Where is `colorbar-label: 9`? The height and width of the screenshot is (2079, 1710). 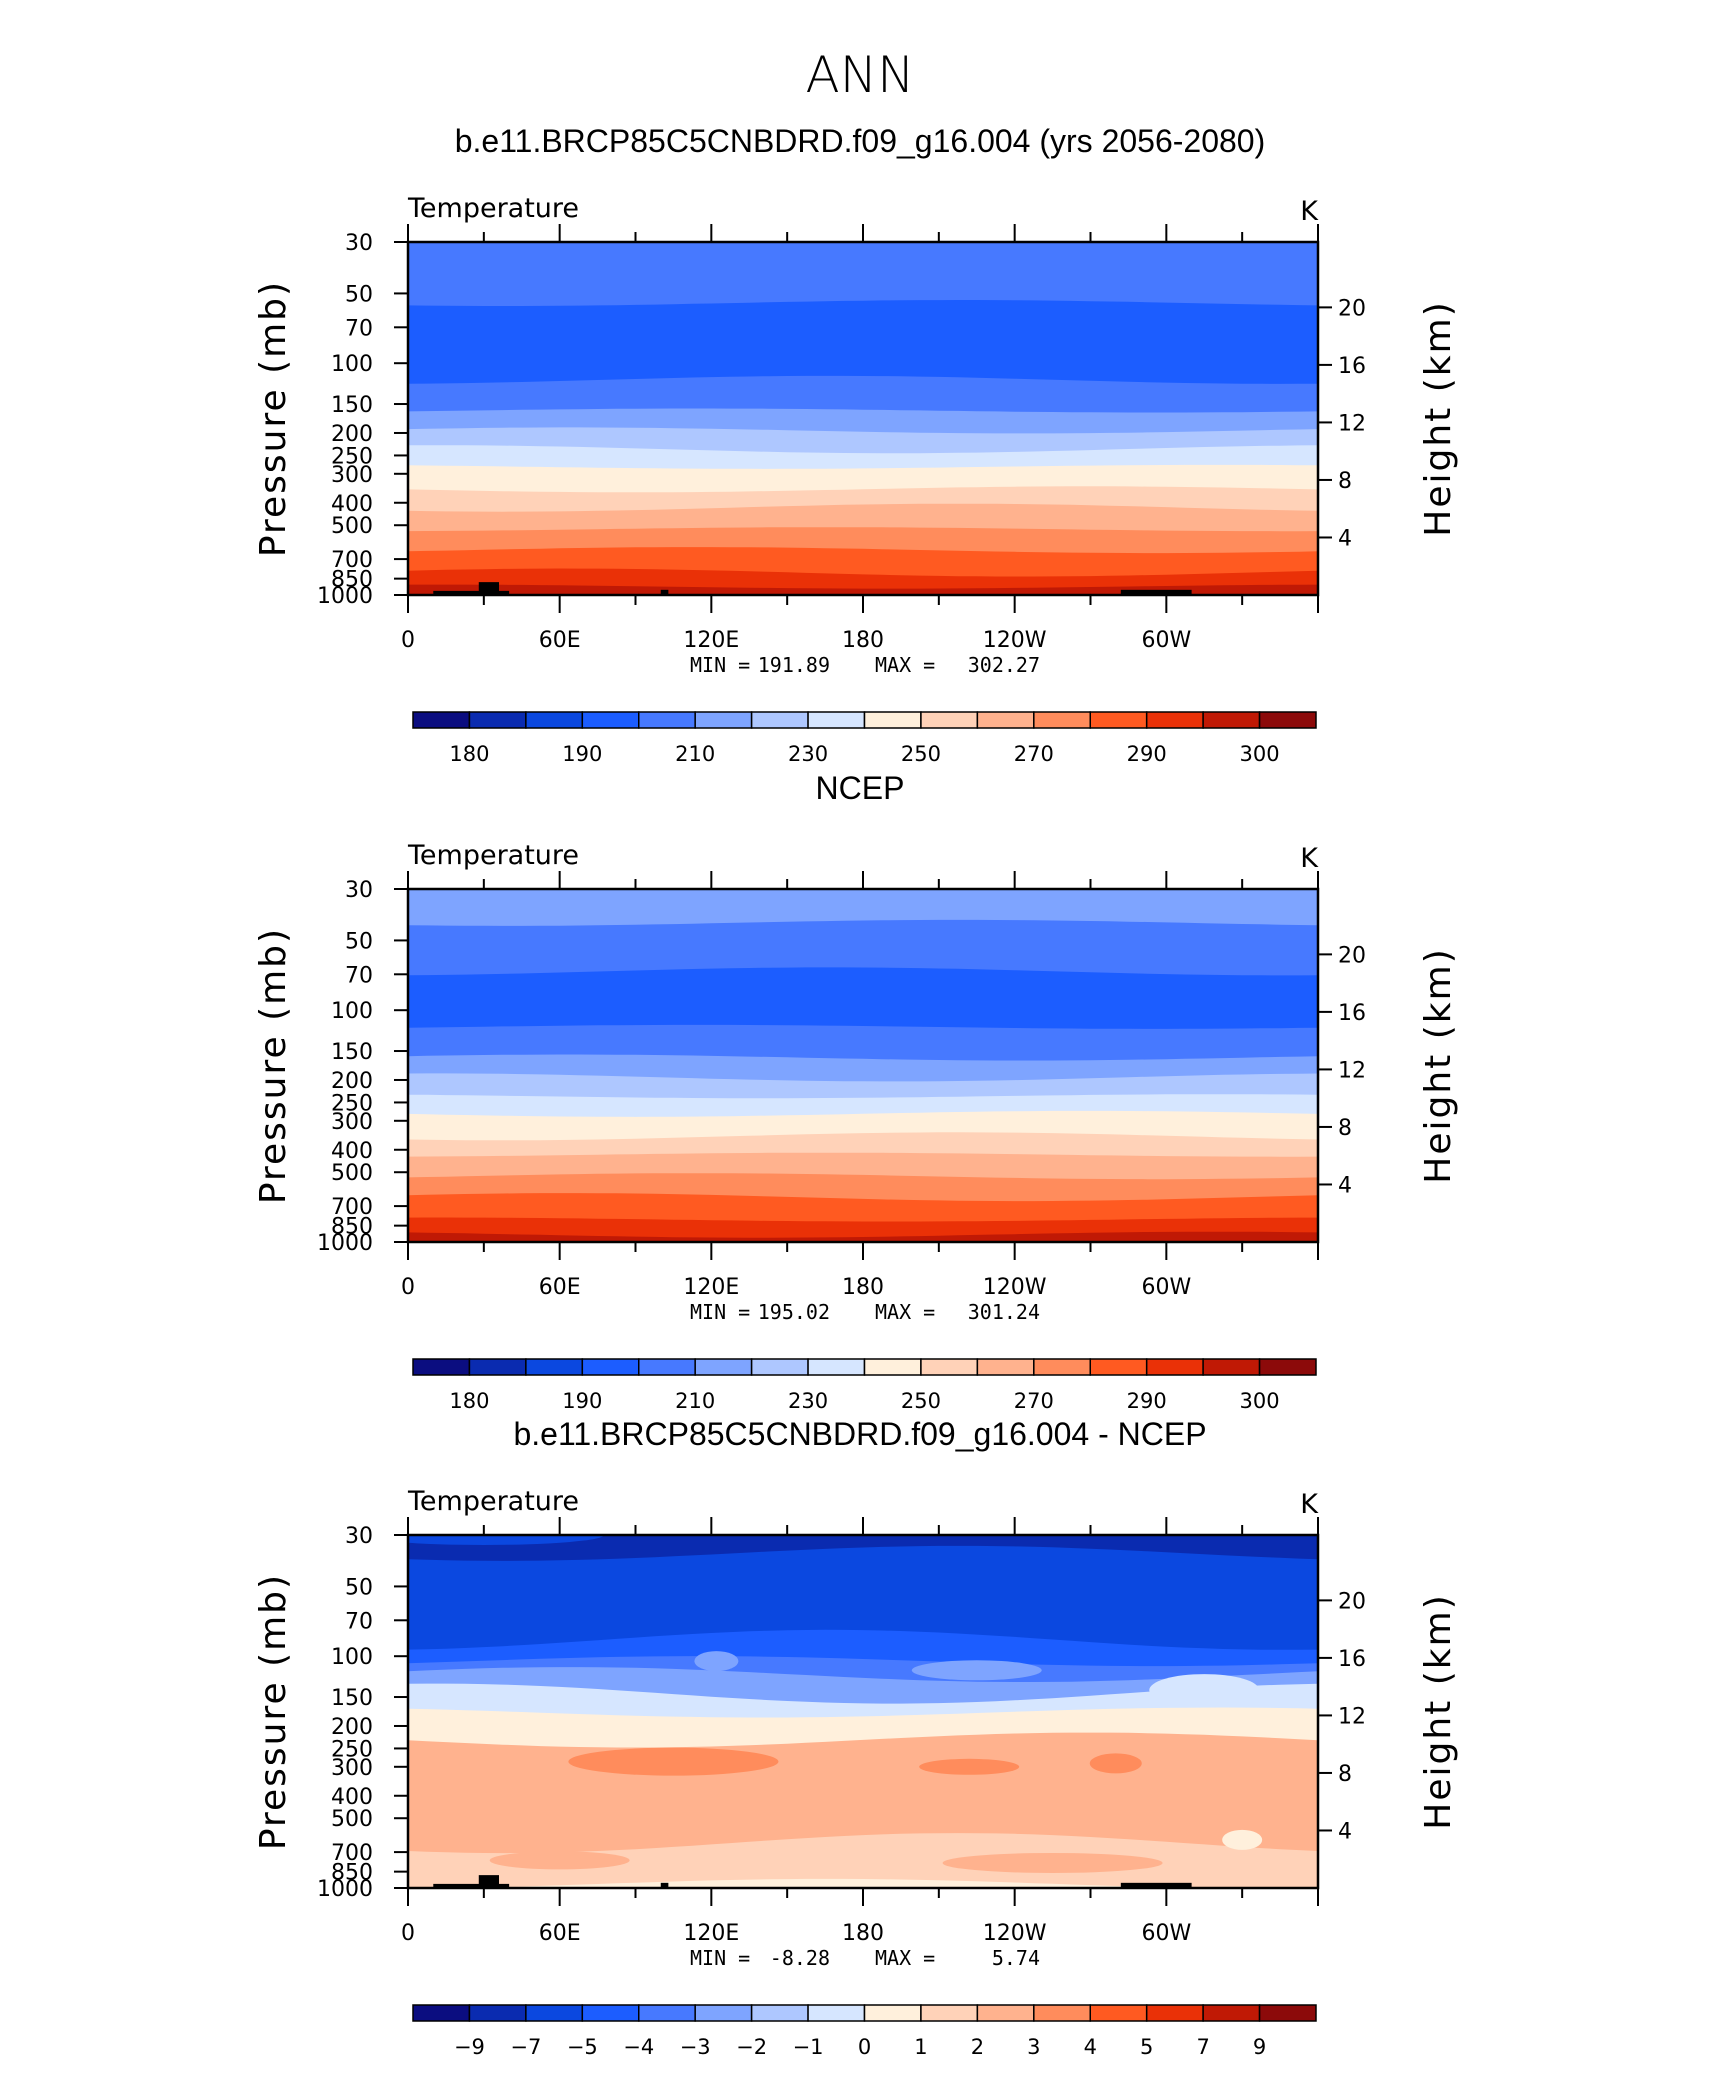 colorbar-label: 9 is located at coordinates (1259, 2047).